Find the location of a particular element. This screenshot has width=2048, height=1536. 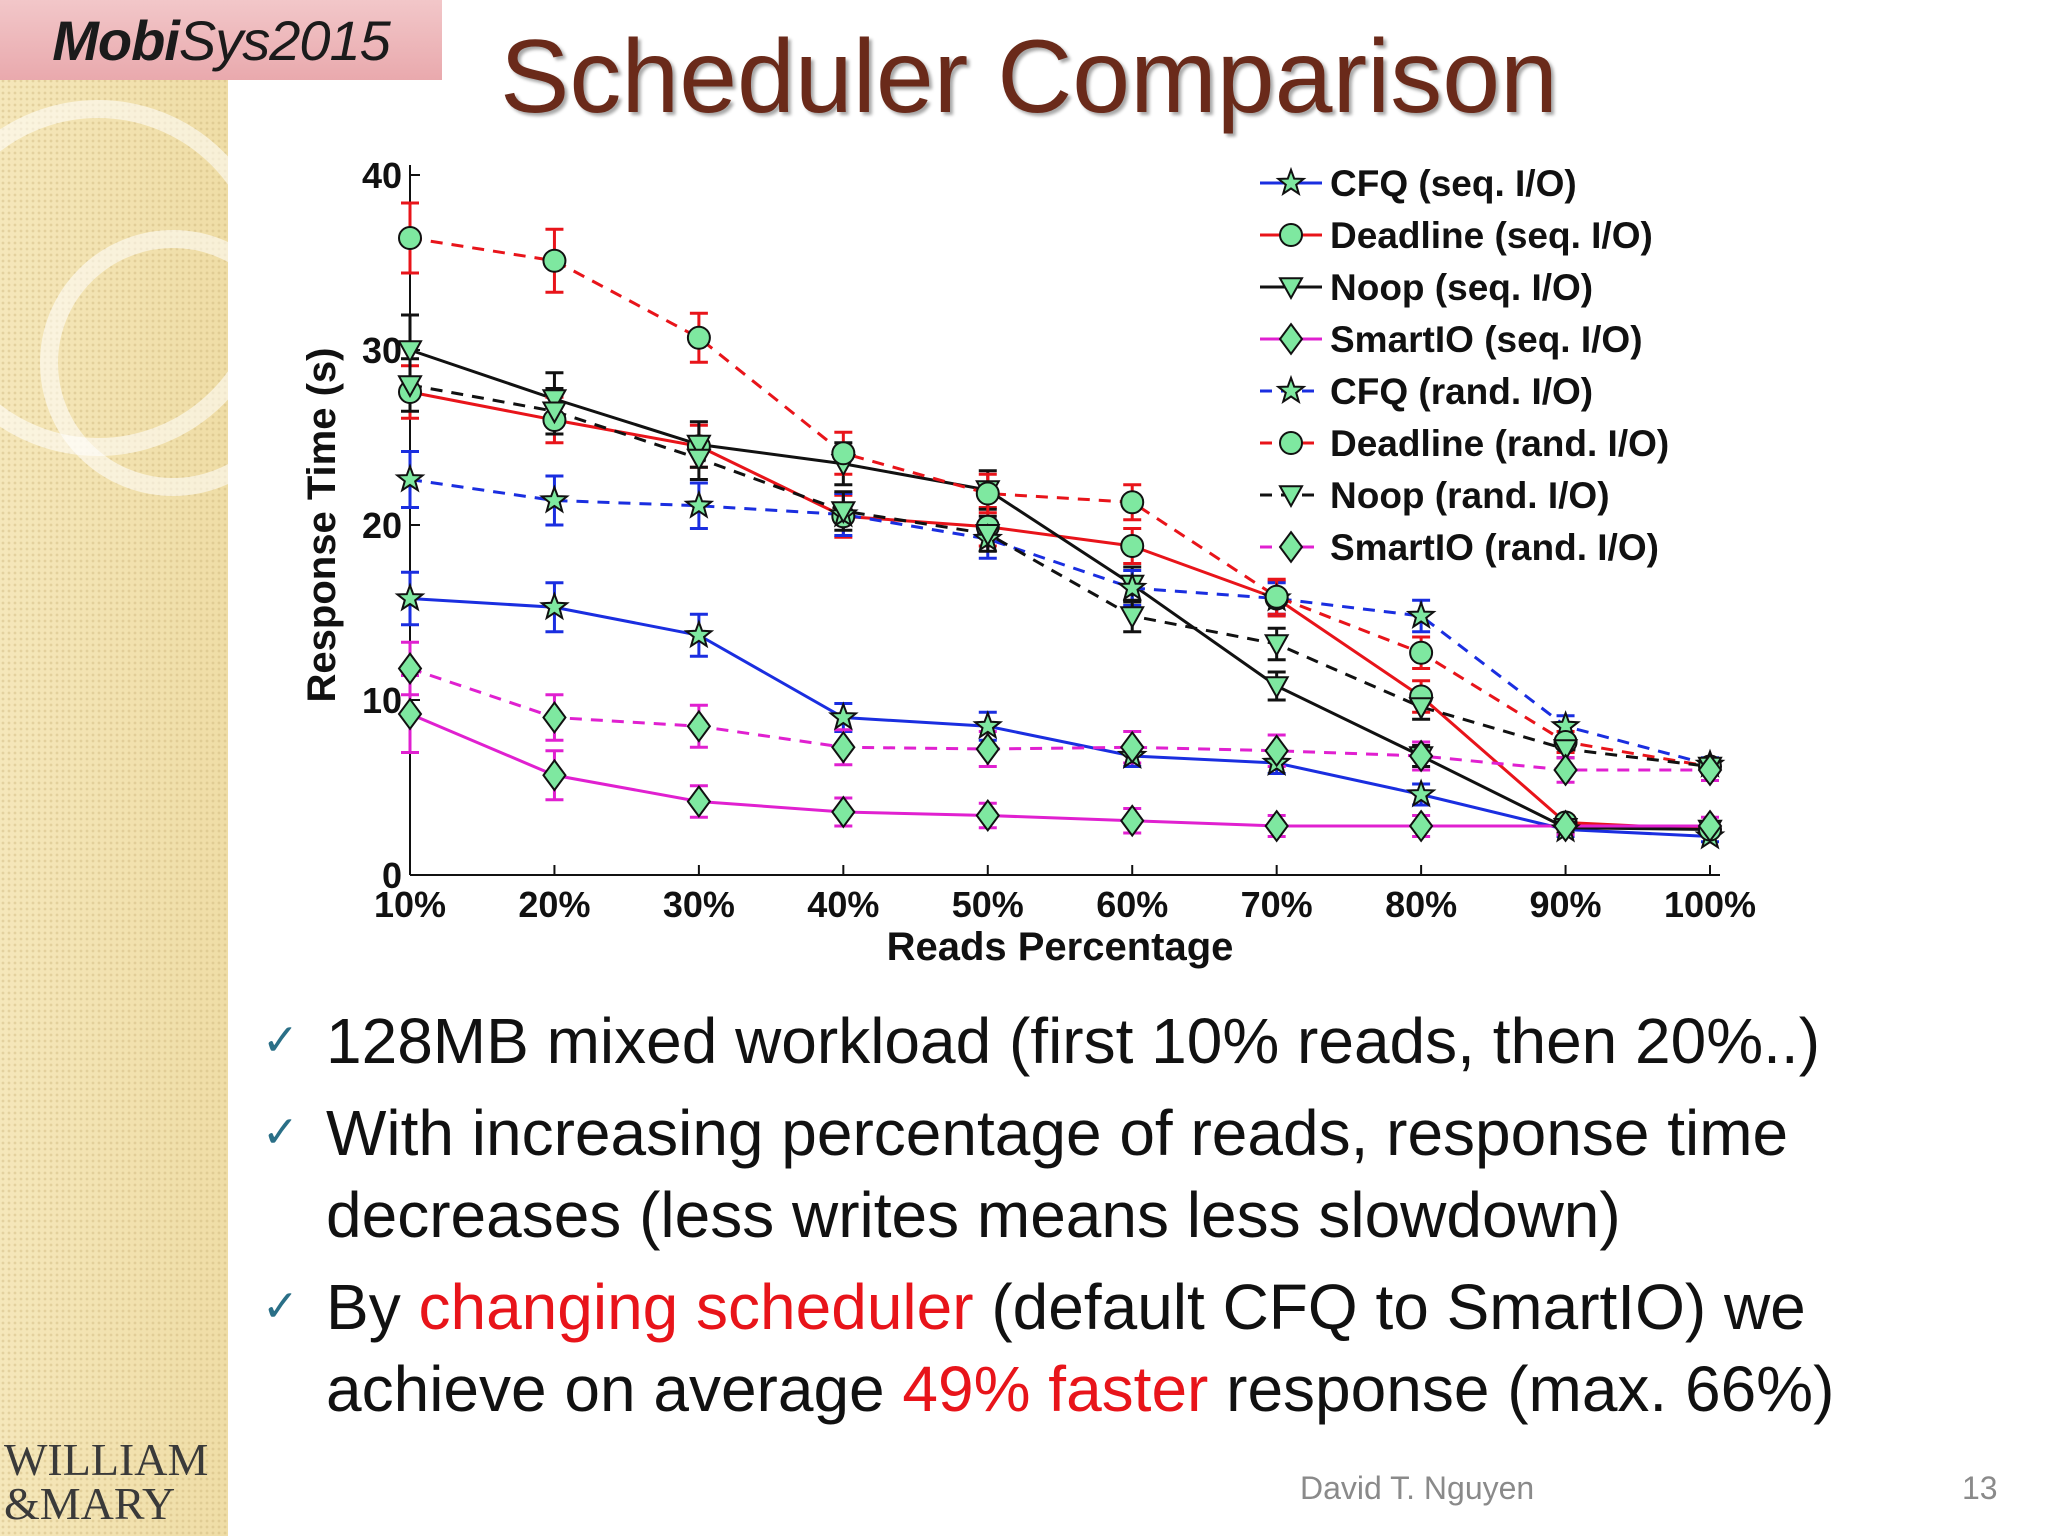

x-axis-label: Reads Percentage is located at coordinates (1060, 947).